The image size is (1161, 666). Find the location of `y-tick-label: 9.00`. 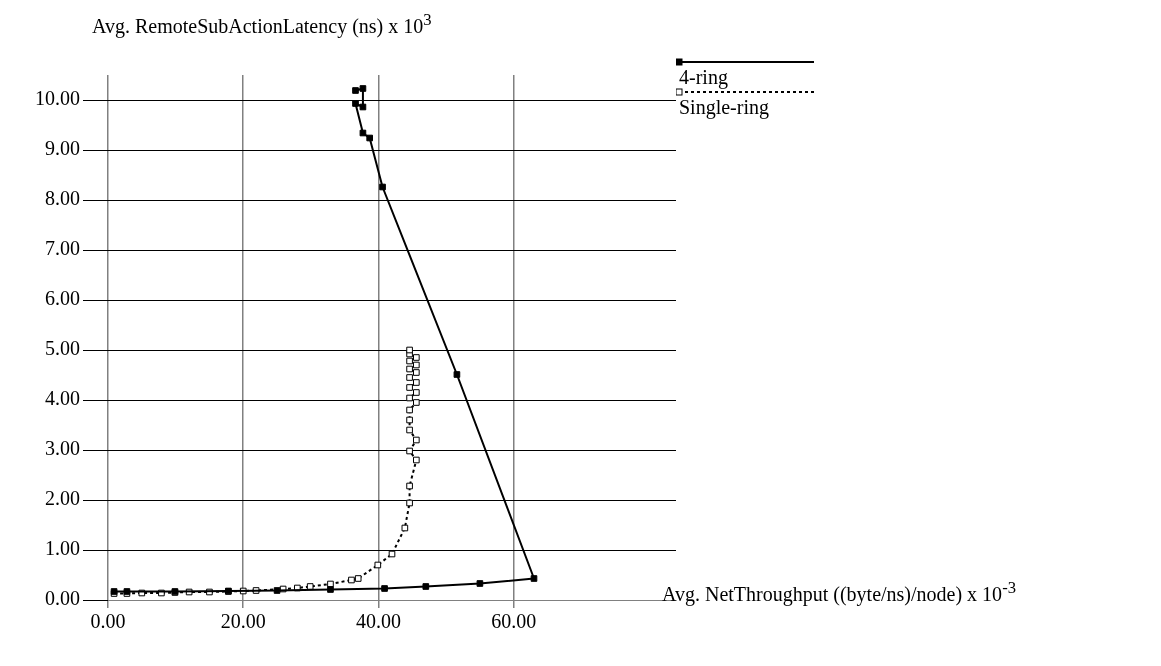

y-tick-label: 9.00 is located at coordinates (62, 148).